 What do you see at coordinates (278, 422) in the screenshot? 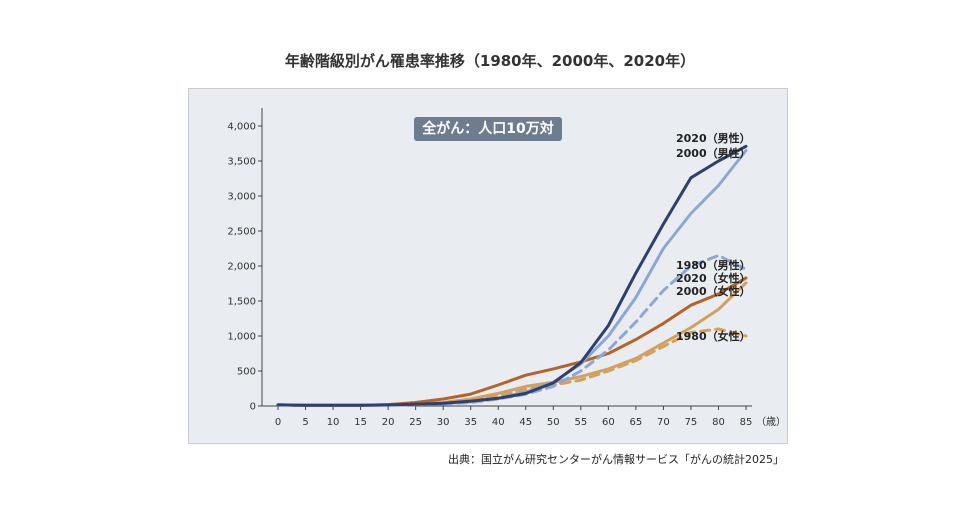
I see `x-tick-label: 0` at bounding box center [278, 422].